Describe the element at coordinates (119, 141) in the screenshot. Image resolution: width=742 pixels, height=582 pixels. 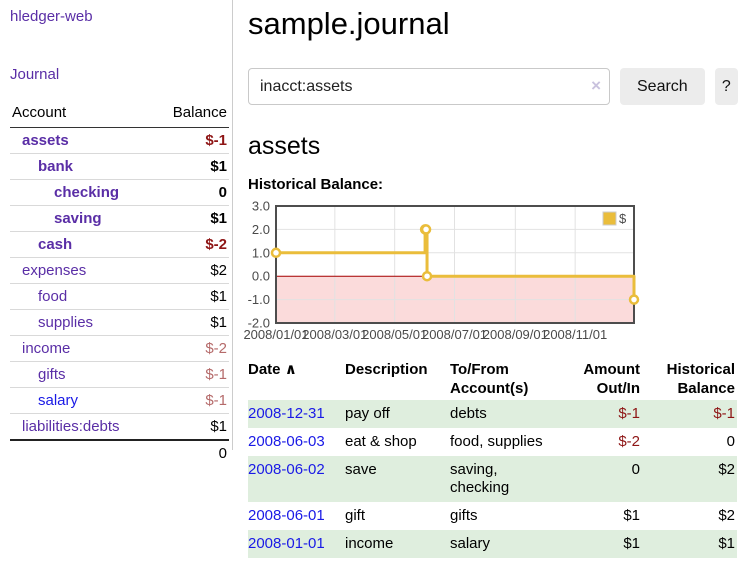
I see `sidebar-account-row: assets $-1` at that location.